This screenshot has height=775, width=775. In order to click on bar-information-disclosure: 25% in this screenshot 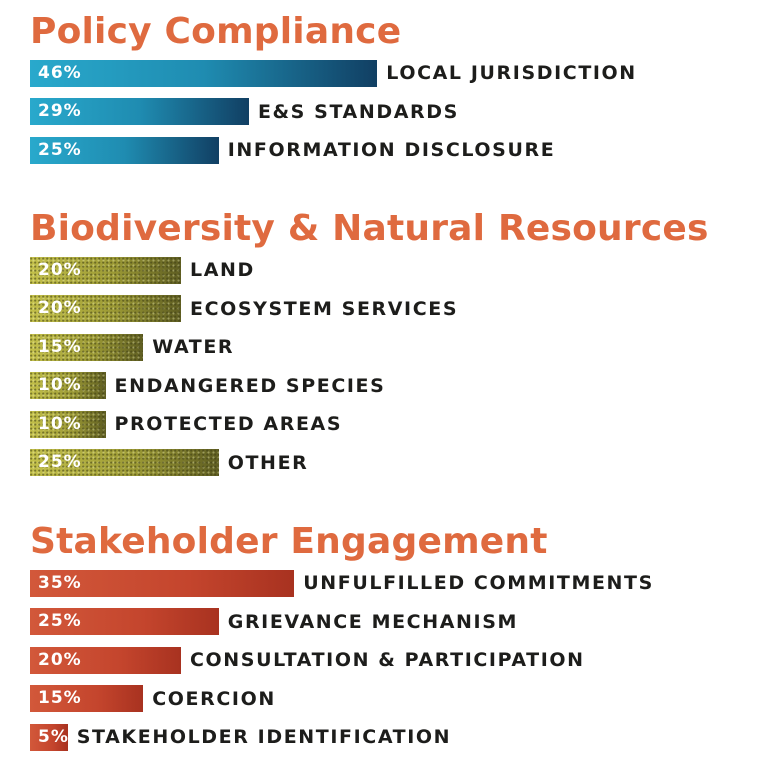, I will do `click(124, 150)`.